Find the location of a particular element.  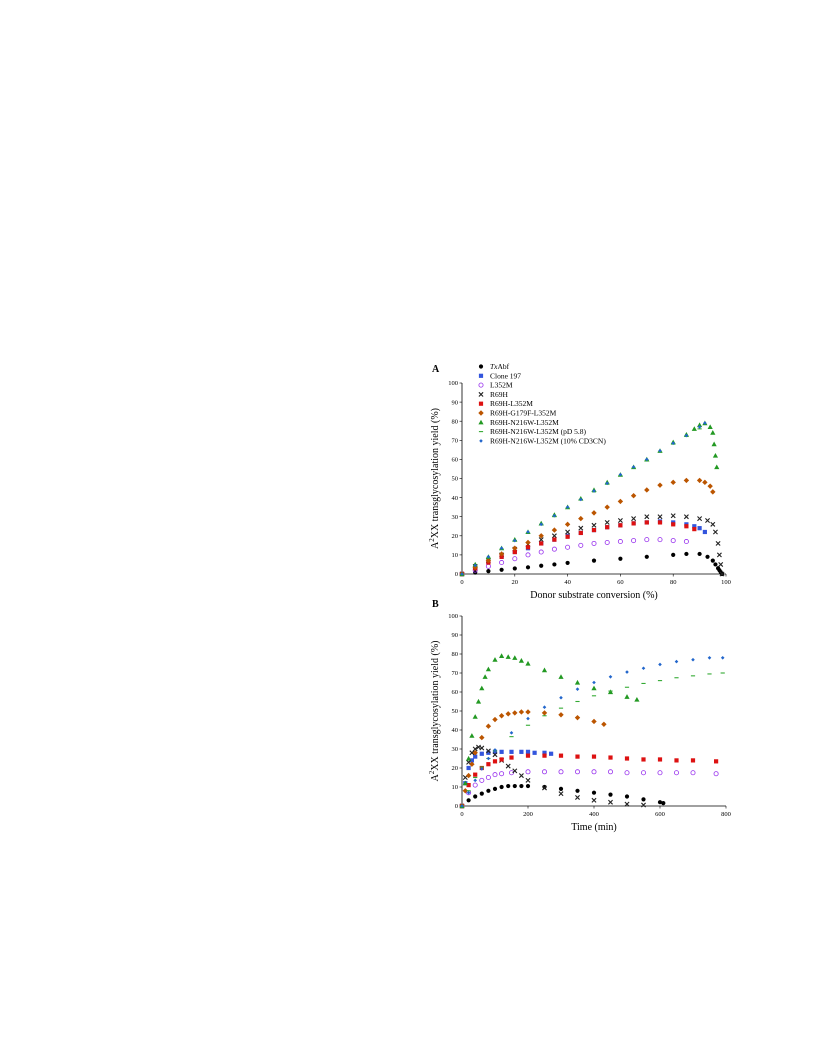

legend-item: R69H-N216W-L352M (pD 5.8) is located at coordinates (532, 431).